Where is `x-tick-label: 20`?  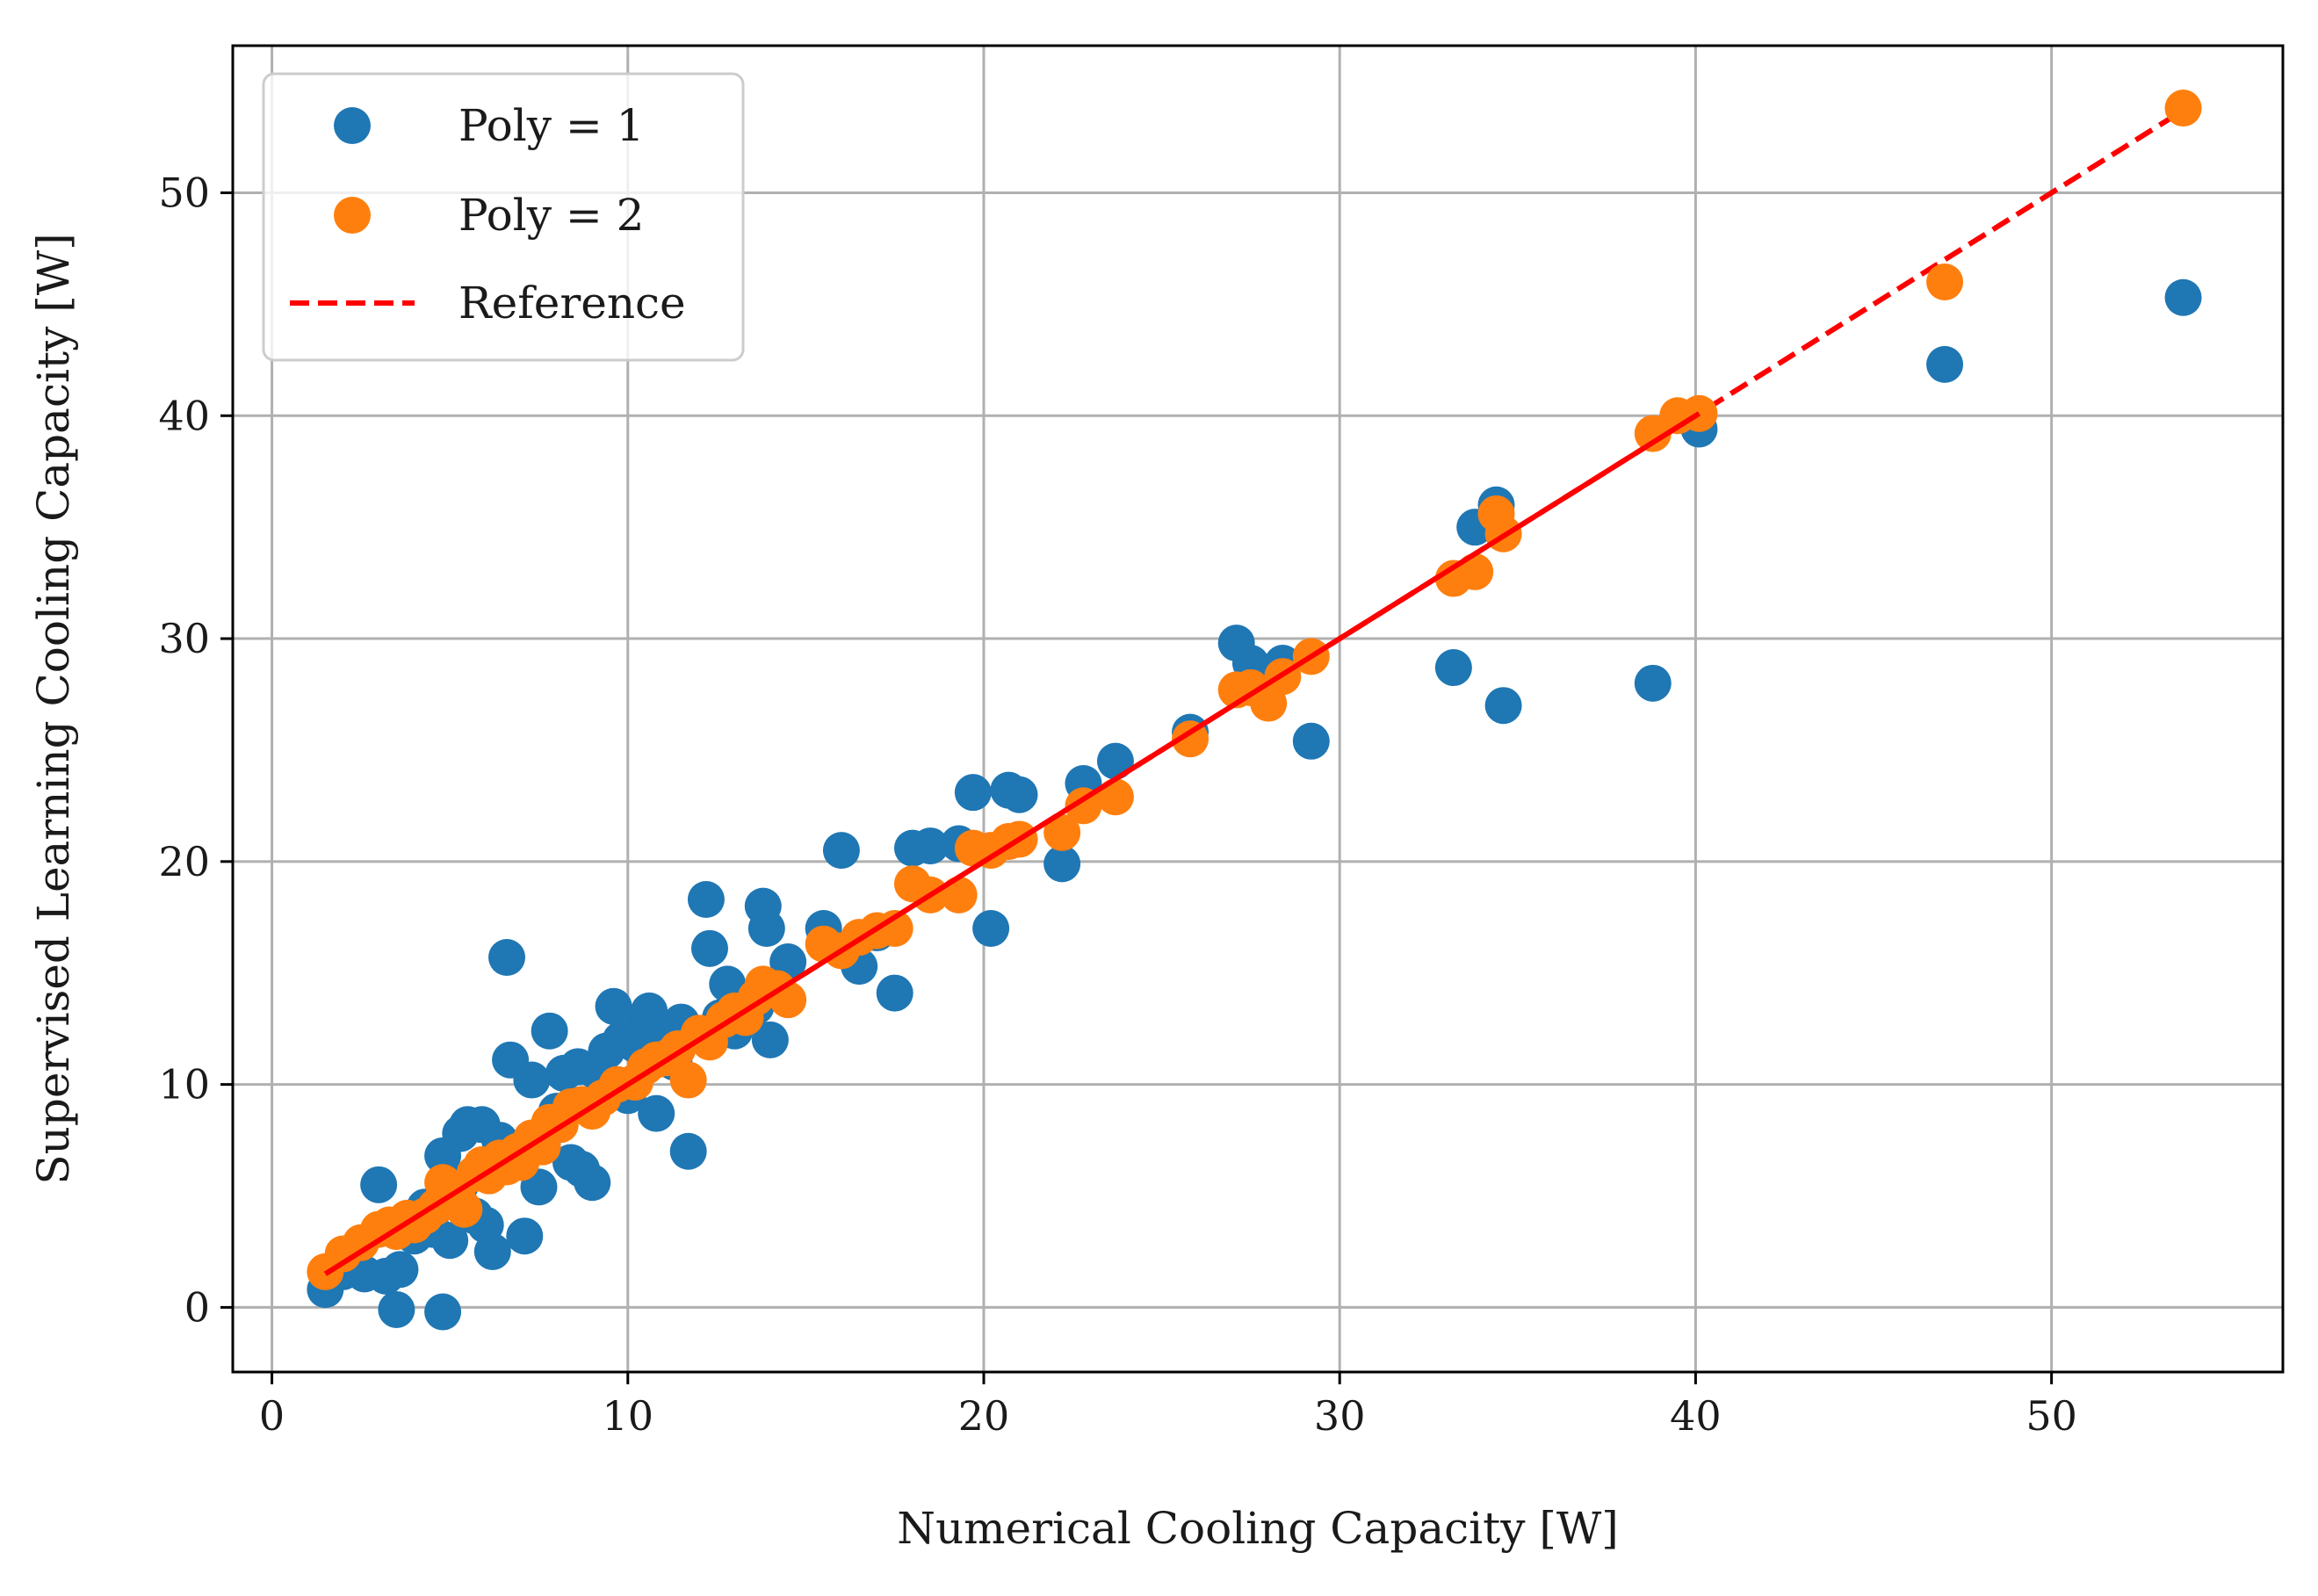
x-tick-label: 20 is located at coordinates (984, 1416).